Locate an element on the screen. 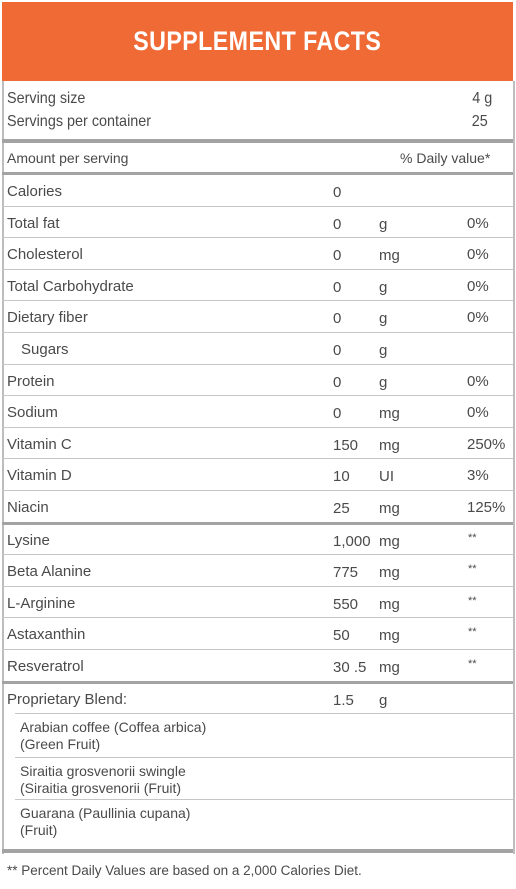 Image resolution: width=516 pixels, height=889 pixels. blend-item-line1: Arabian coffee (Coffea arbica) is located at coordinates (113, 726).